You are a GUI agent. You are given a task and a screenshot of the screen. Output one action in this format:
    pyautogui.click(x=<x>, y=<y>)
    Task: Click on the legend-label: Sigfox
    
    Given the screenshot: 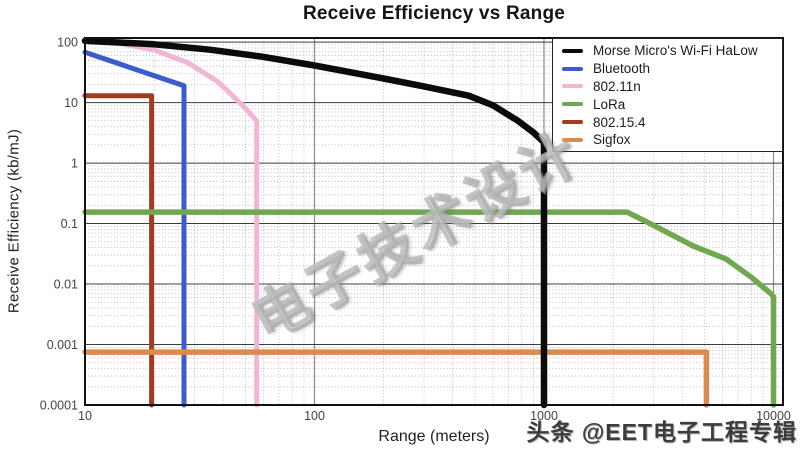 What is the action you would take?
    pyautogui.click(x=612, y=140)
    